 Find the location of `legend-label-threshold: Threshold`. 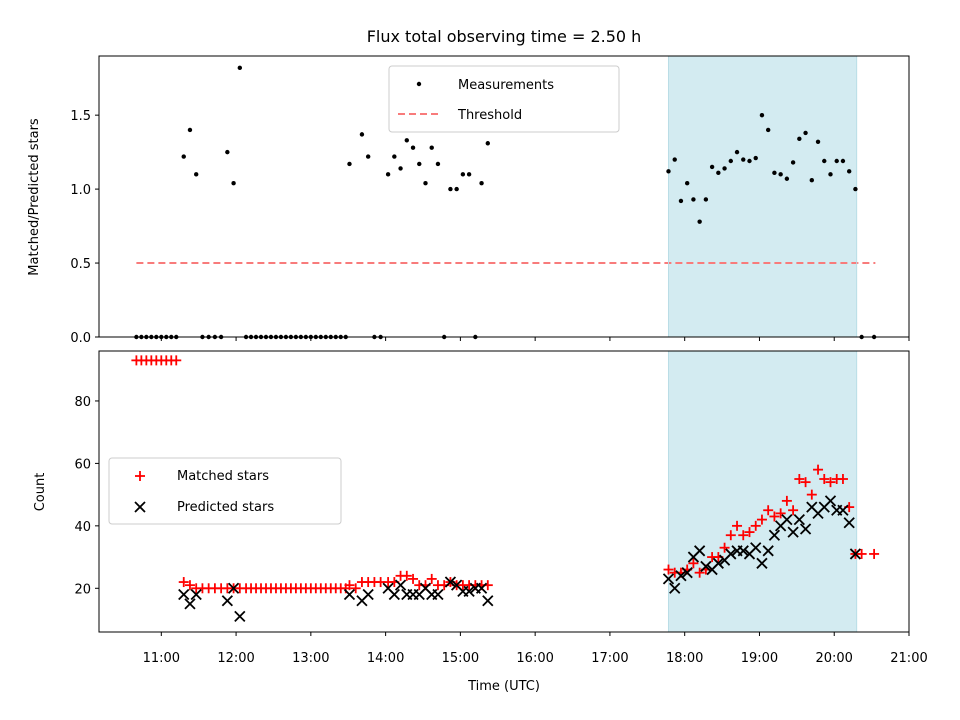

legend-label-threshold: Threshold is located at coordinates (489, 115).